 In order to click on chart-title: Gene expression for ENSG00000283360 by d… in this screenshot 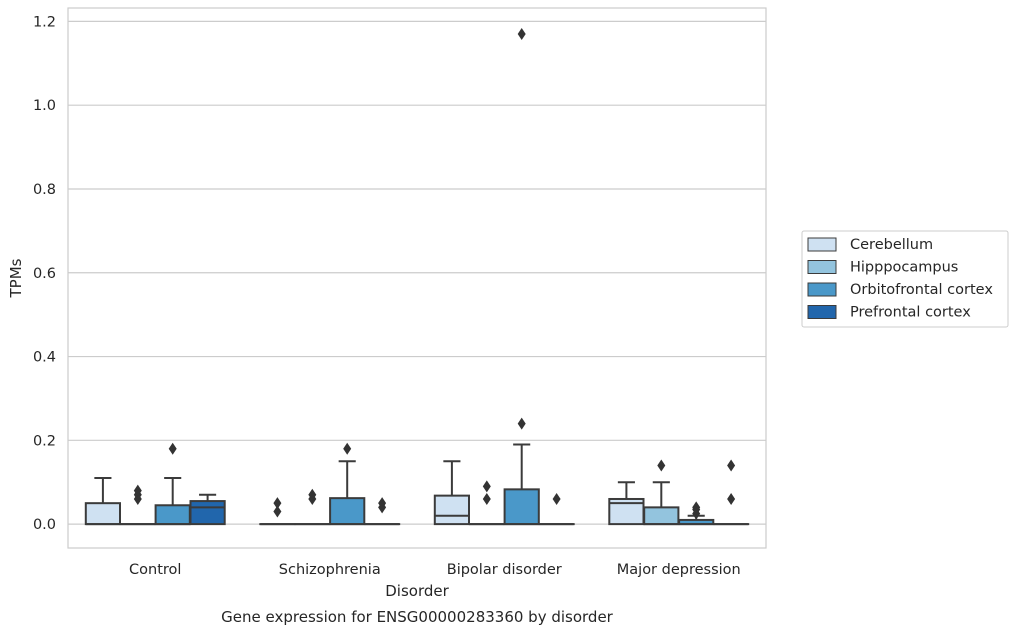, I will do `click(417, 617)`.